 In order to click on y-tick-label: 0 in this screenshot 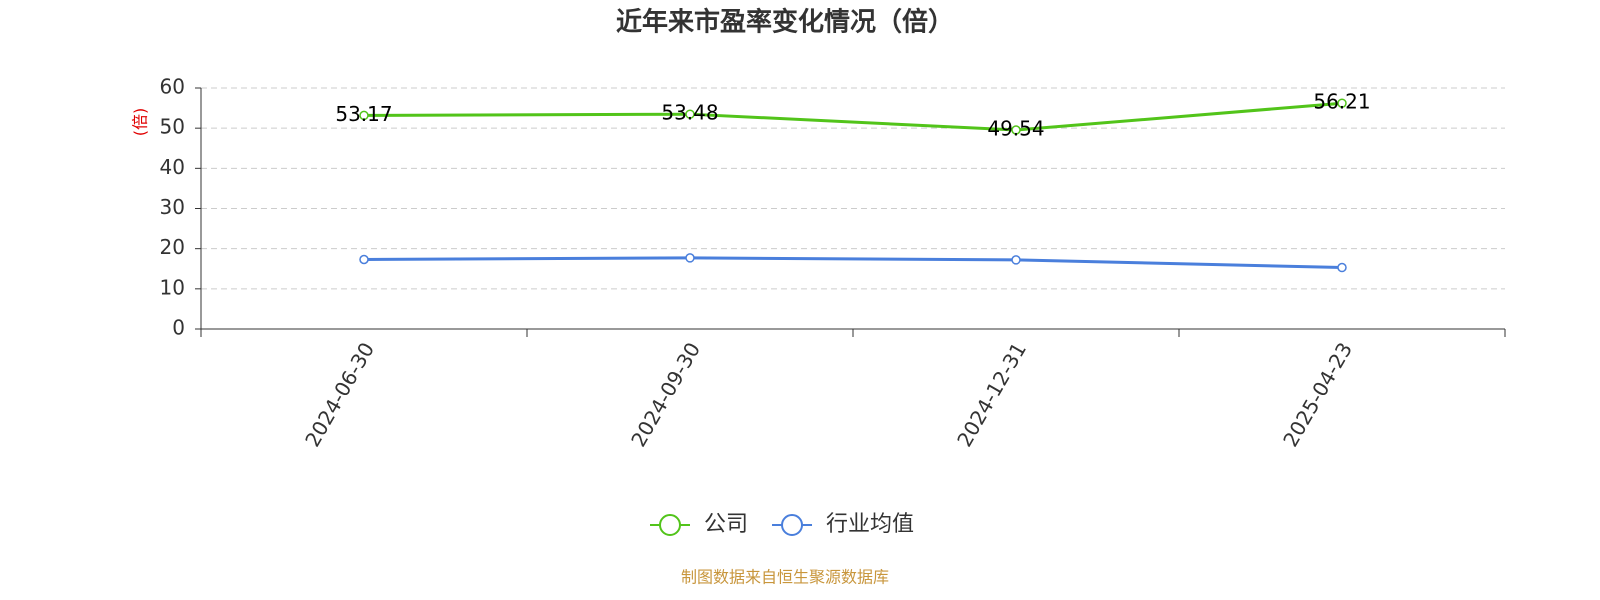, I will do `click(178, 328)`.